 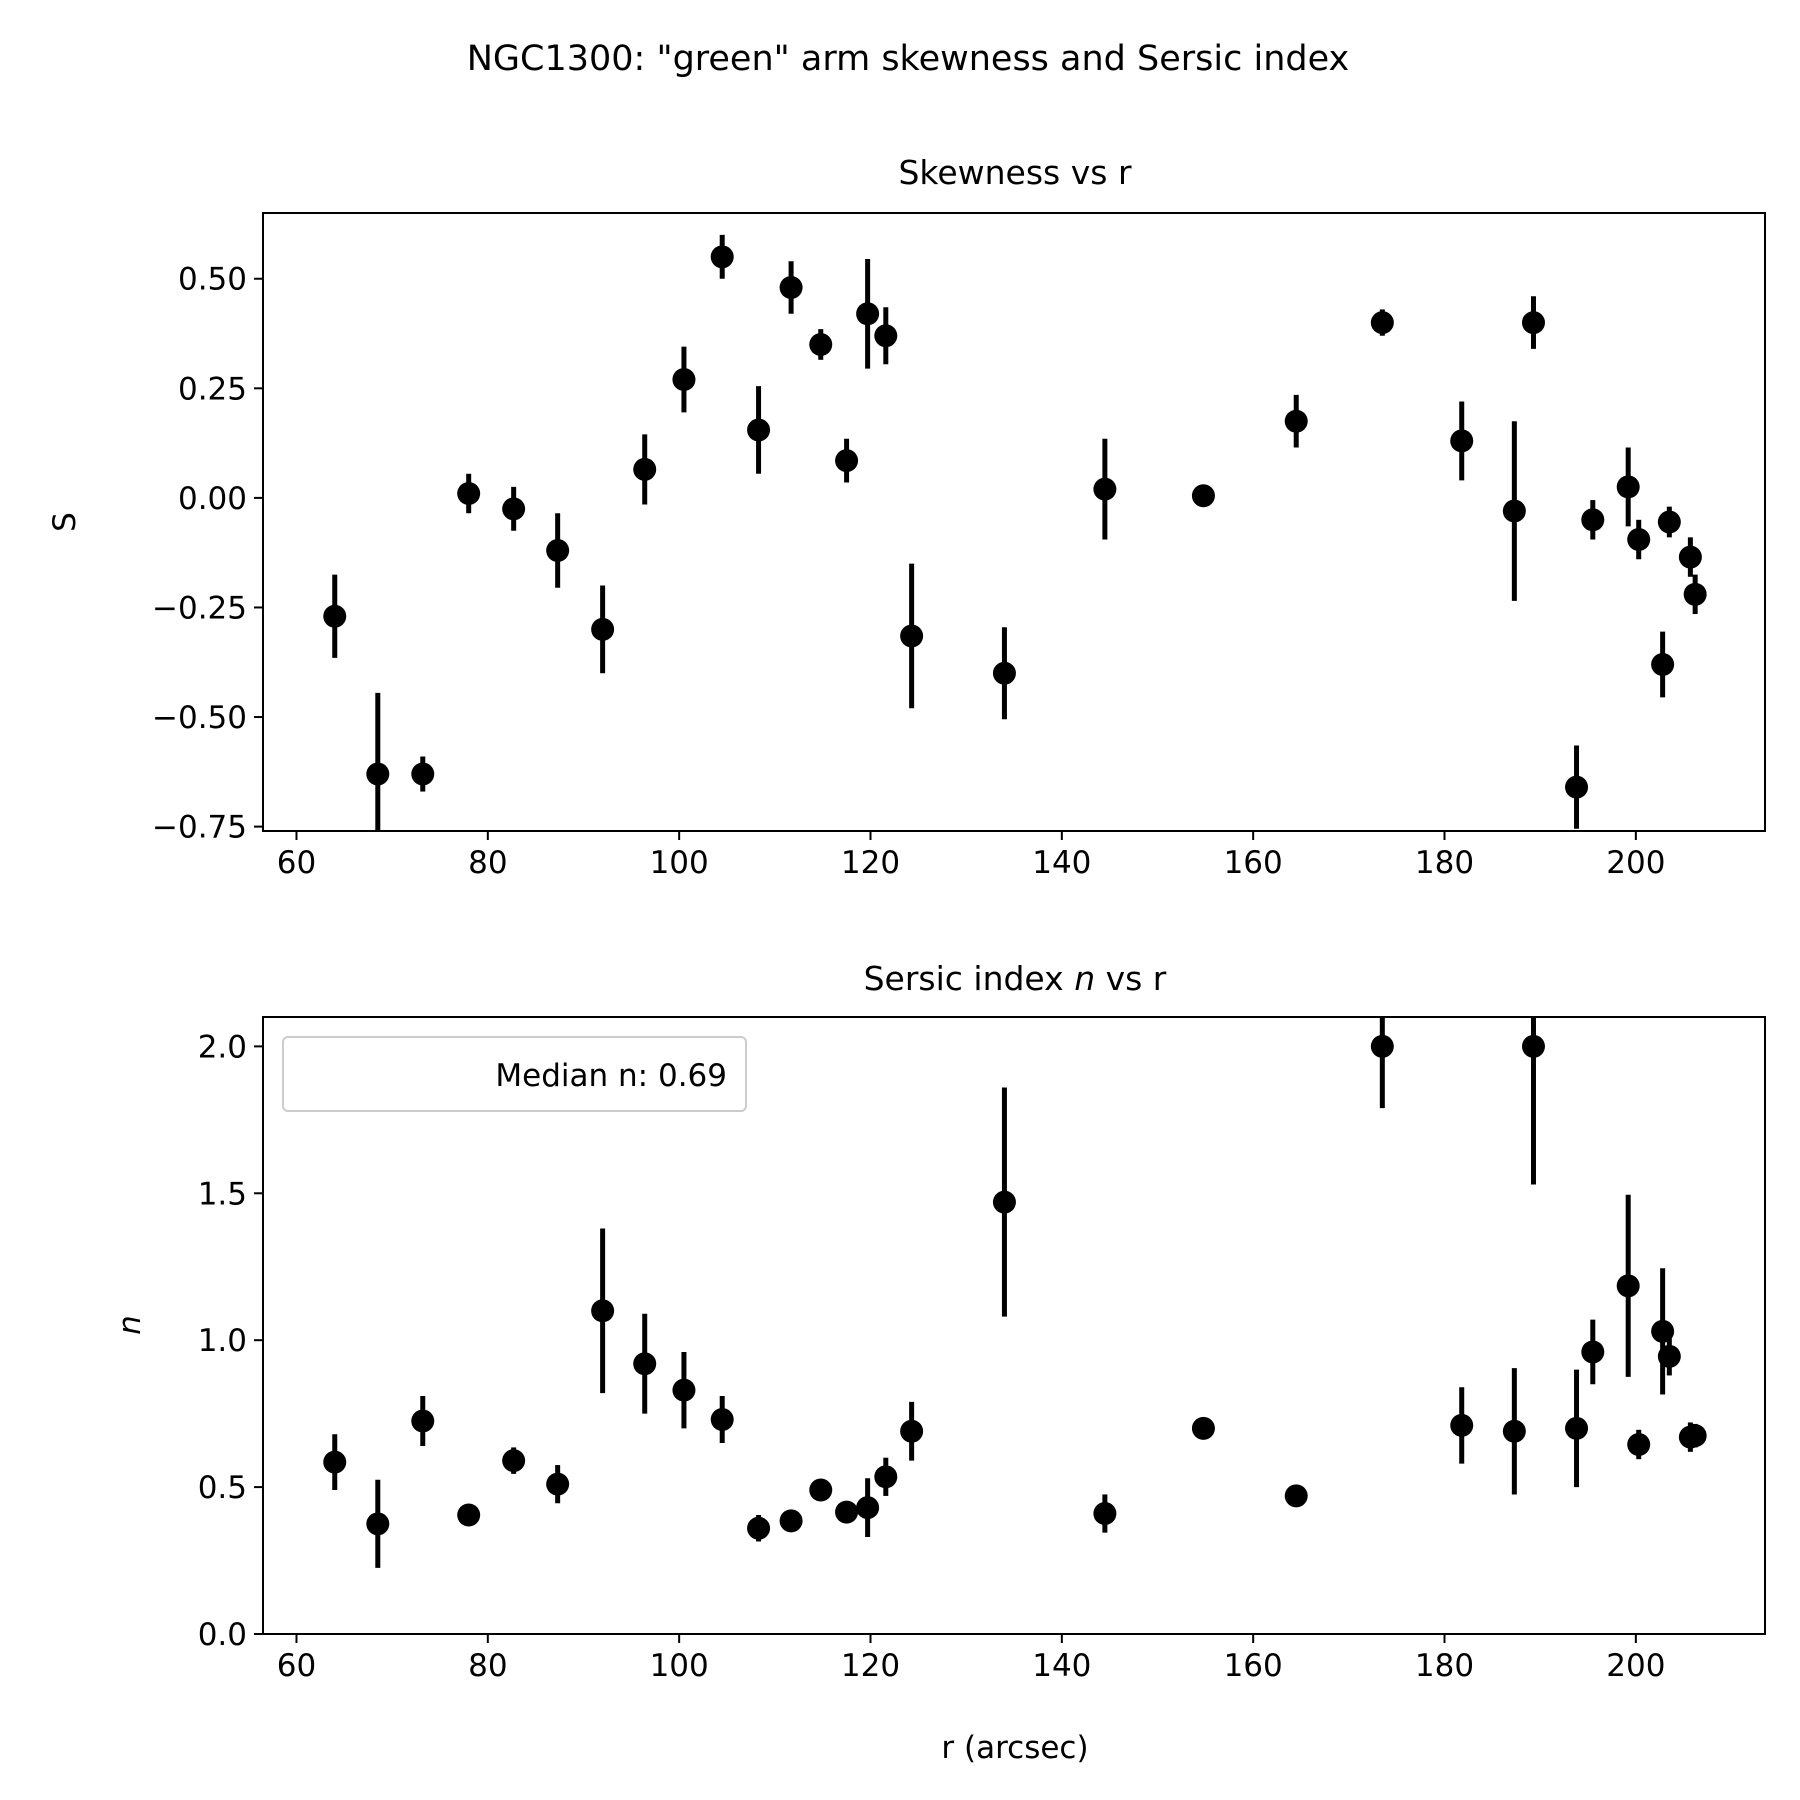 I want to click on skewness-y-tick-label: 0.50, so click(x=212, y=280).